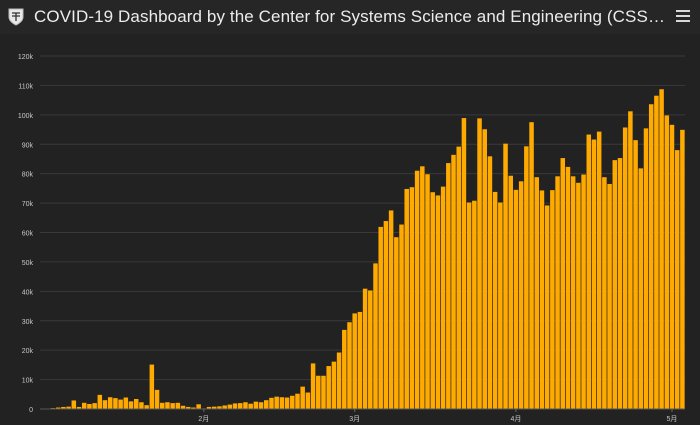  I want to click on hamburger-menu-icon, so click(683, 16).